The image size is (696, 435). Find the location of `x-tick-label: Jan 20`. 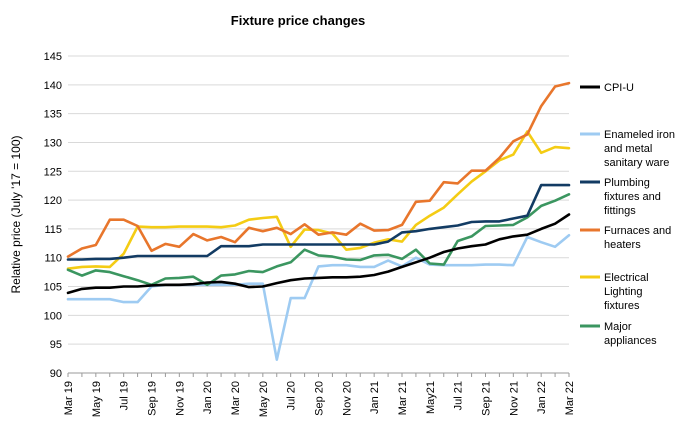

x-tick-label: Jan 20 is located at coordinates (208, 397).